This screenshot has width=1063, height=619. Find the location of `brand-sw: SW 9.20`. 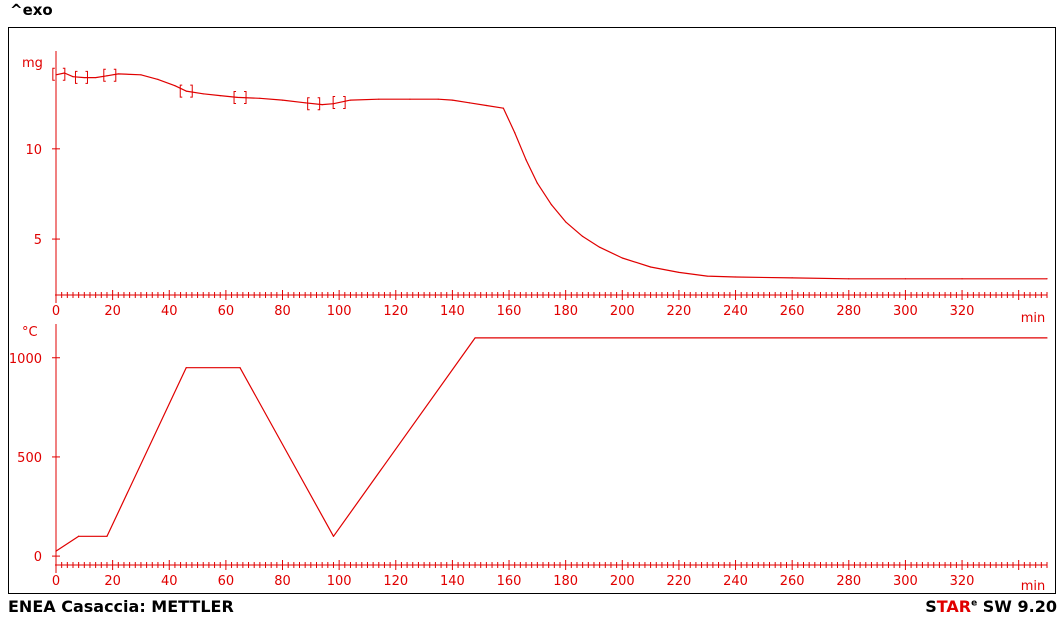

brand-sw: SW 9.20 is located at coordinates (1017, 606).